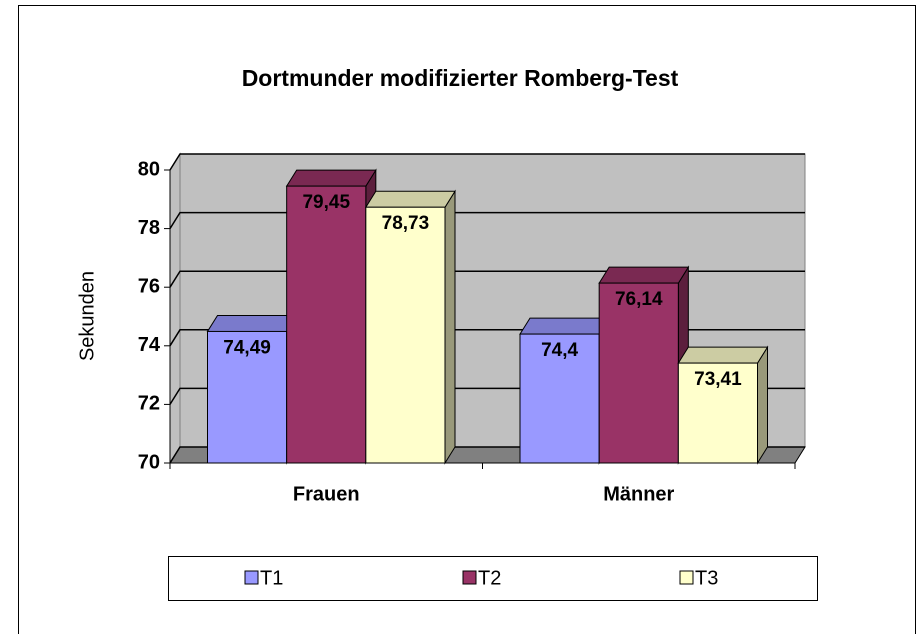  What do you see at coordinates (149, 169) in the screenshot?
I see `y-tick-label: 80` at bounding box center [149, 169].